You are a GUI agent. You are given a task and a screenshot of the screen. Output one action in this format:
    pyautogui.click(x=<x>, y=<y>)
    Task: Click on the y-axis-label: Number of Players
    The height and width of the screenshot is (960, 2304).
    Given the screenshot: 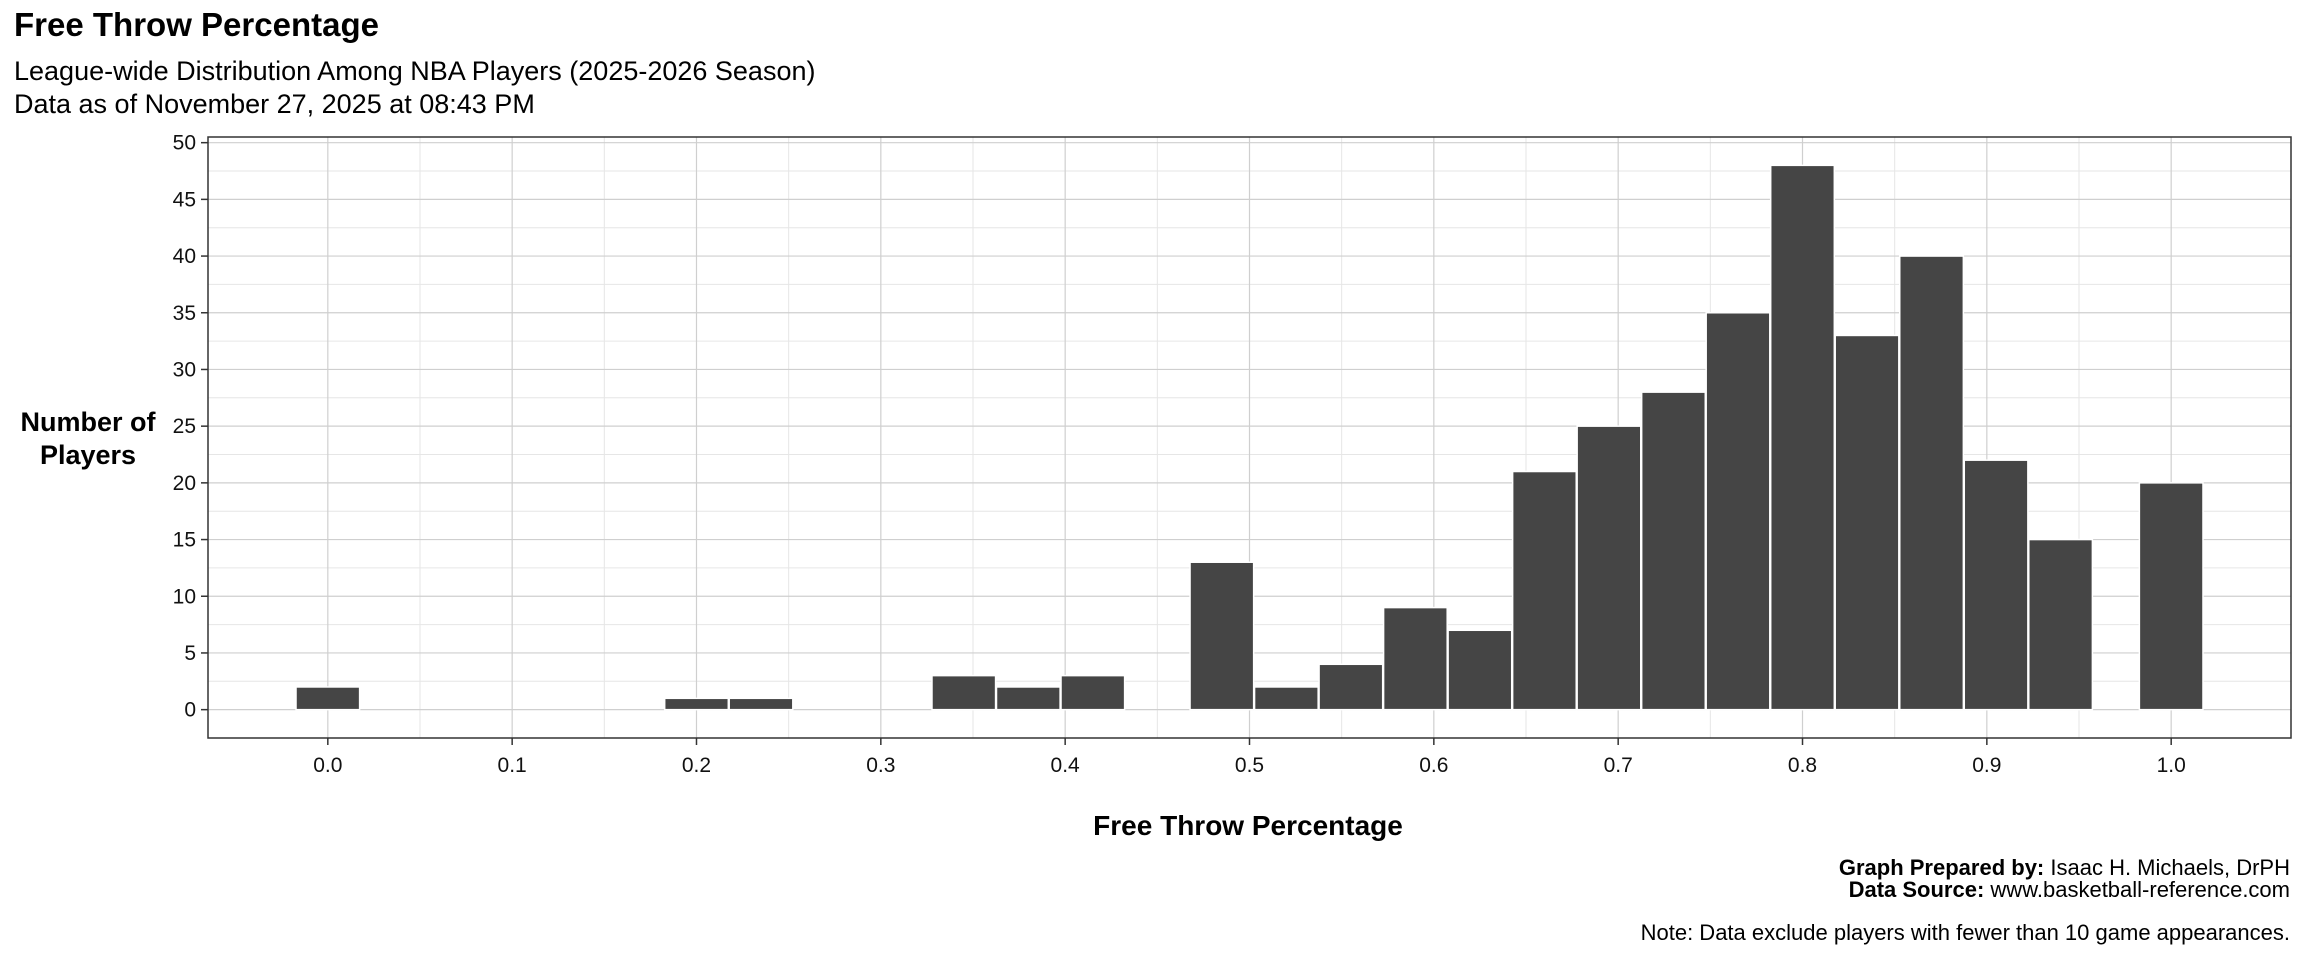 What is the action you would take?
    pyautogui.click(x=88, y=439)
    